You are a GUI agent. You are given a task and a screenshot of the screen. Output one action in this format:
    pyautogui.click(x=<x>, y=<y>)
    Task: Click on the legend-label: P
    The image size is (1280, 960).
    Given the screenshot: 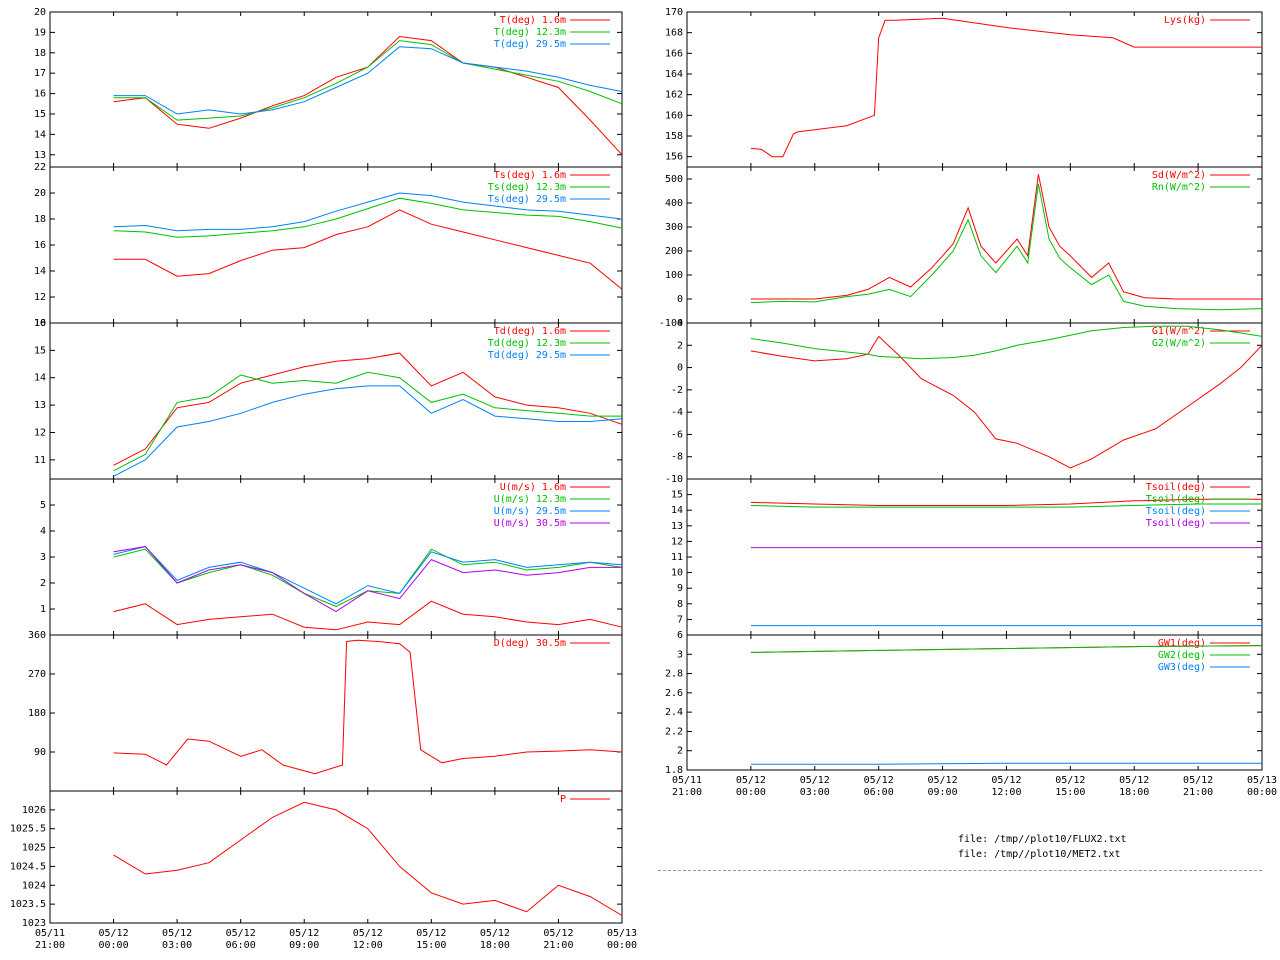 What is the action you would take?
    pyautogui.click(x=563, y=799)
    